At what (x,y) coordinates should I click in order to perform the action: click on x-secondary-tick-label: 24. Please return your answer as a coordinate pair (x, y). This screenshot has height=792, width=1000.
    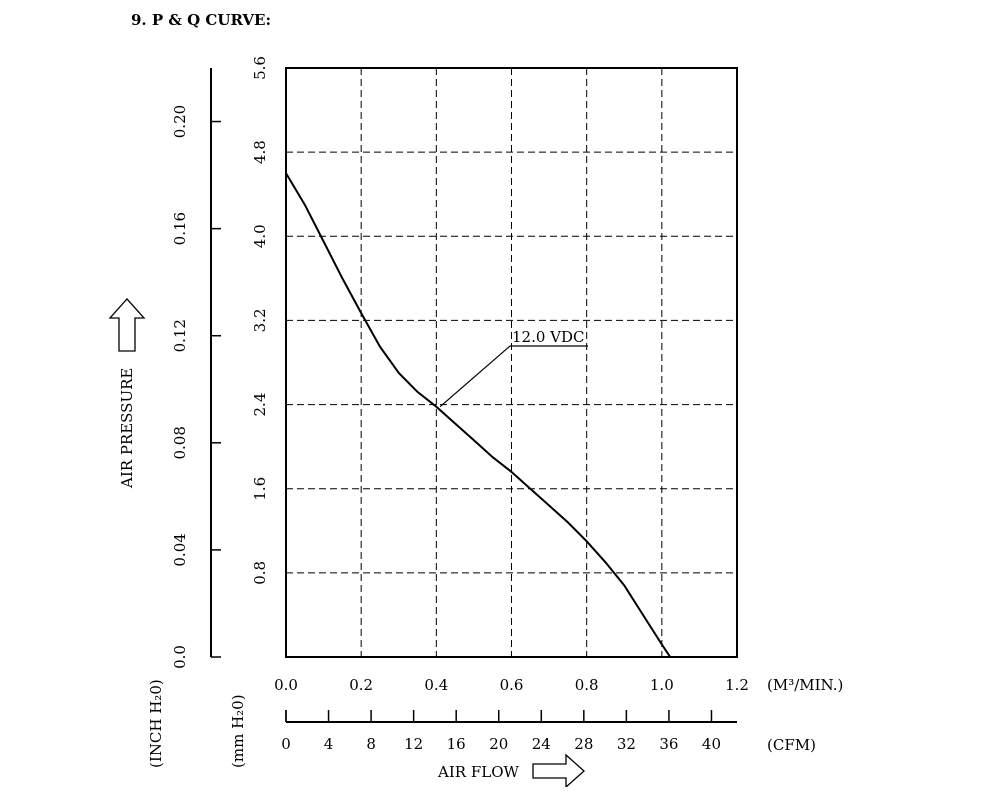
    Looking at the image, I should click on (541, 744).